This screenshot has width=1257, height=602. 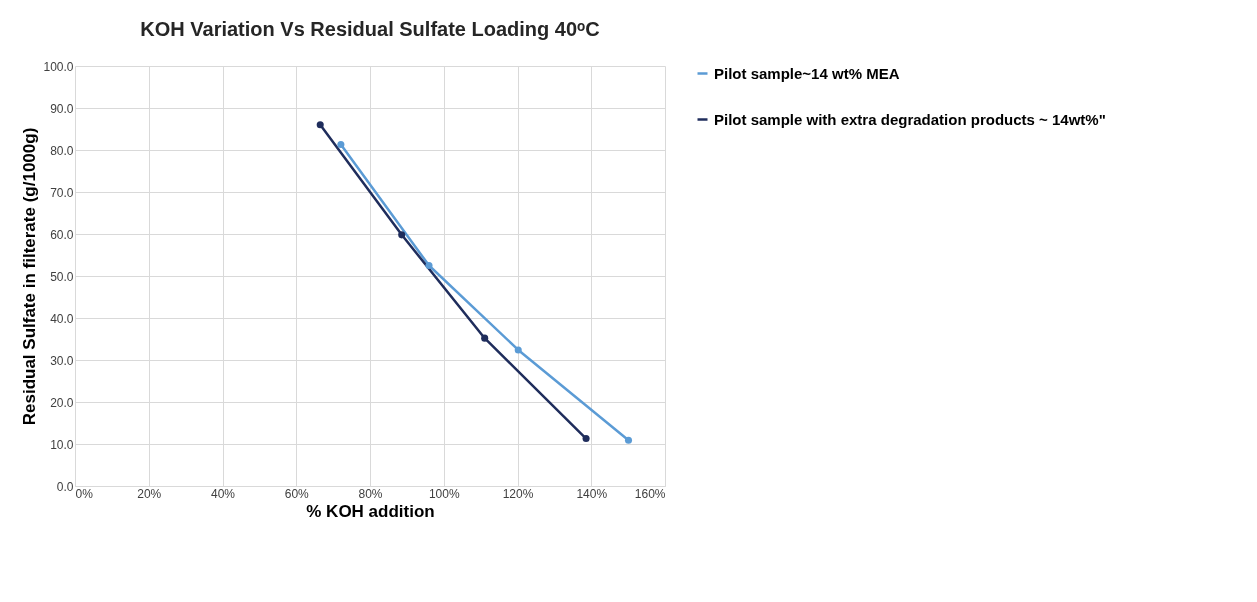 What do you see at coordinates (444, 493) in the screenshot?
I see `x-tick-label: 100%` at bounding box center [444, 493].